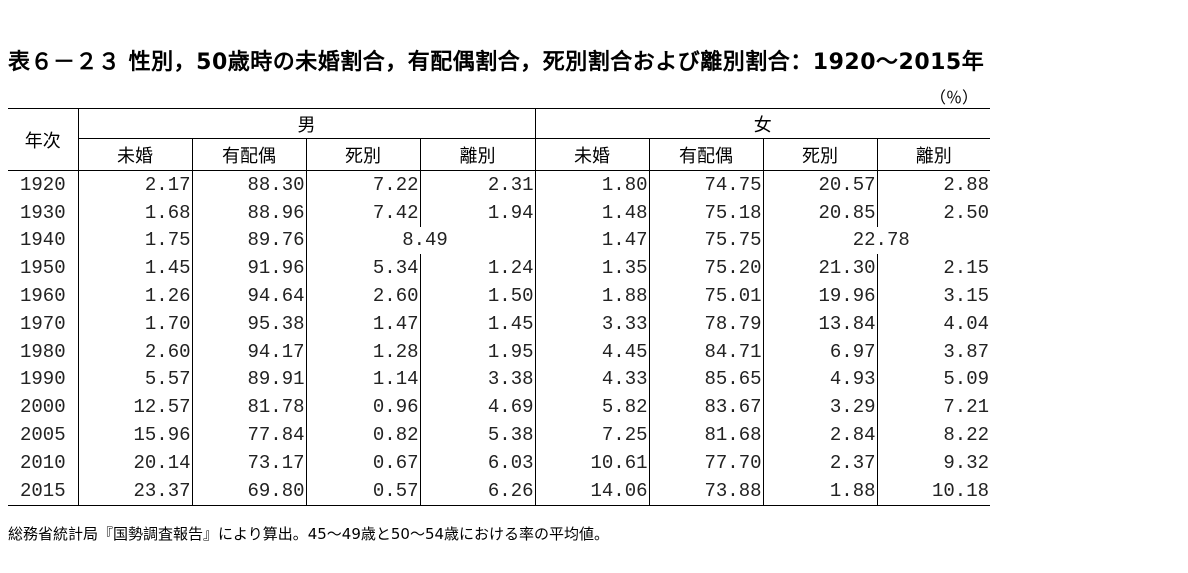 The height and width of the screenshot is (573, 1188). I want to click on value-cell-female: 2.50, so click(966, 212).